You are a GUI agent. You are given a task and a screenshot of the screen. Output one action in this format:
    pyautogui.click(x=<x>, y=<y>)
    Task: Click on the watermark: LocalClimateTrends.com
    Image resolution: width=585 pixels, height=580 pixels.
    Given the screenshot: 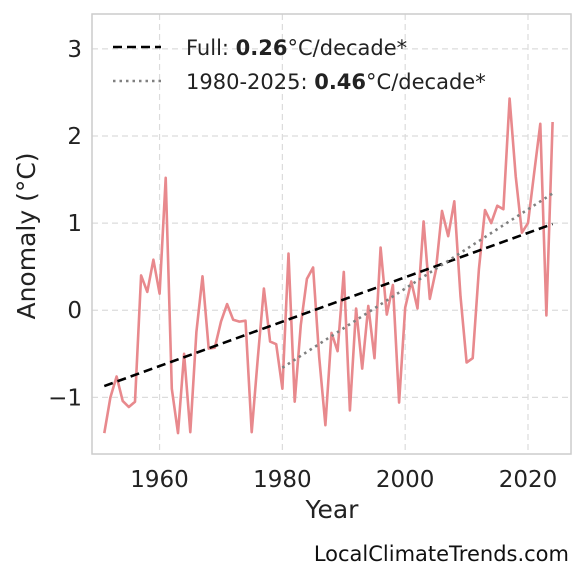 What is the action you would take?
    pyautogui.click(x=441, y=554)
    